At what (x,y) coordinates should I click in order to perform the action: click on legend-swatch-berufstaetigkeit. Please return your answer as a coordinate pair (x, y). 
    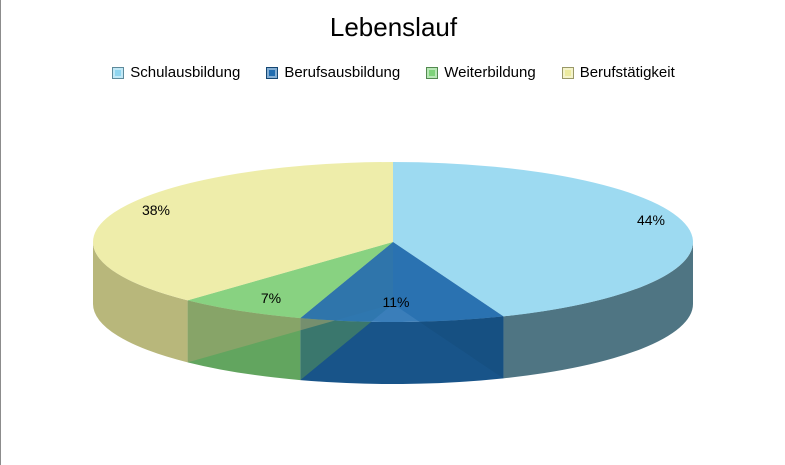
    Looking at the image, I should click on (567, 72).